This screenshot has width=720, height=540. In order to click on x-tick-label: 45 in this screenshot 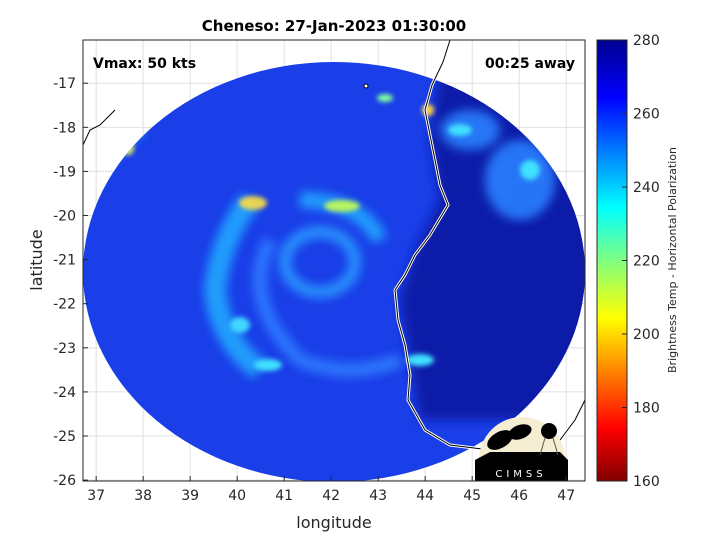, I will do `click(472, 496)`.